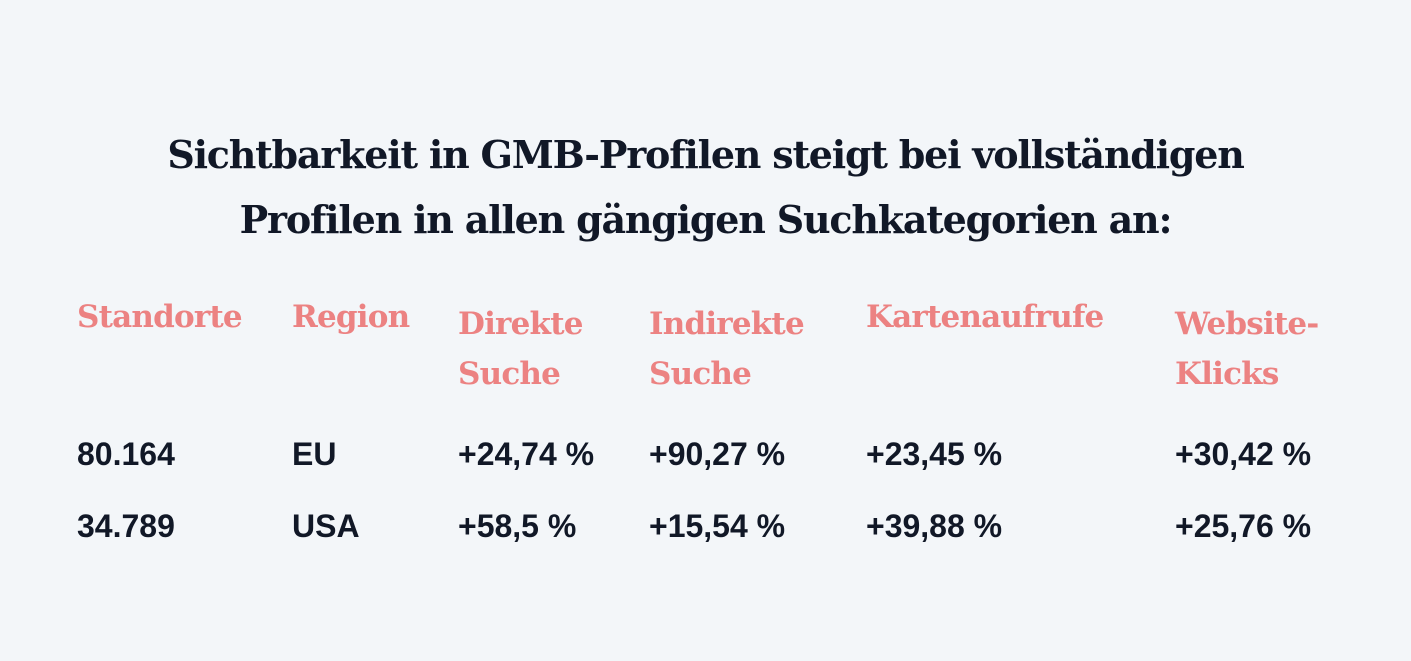  What do you see at coordinates (934, 454) in the screenshot?
I see `table-cell-r0-c4: +23,45 %` at bounding box center [934, 454].